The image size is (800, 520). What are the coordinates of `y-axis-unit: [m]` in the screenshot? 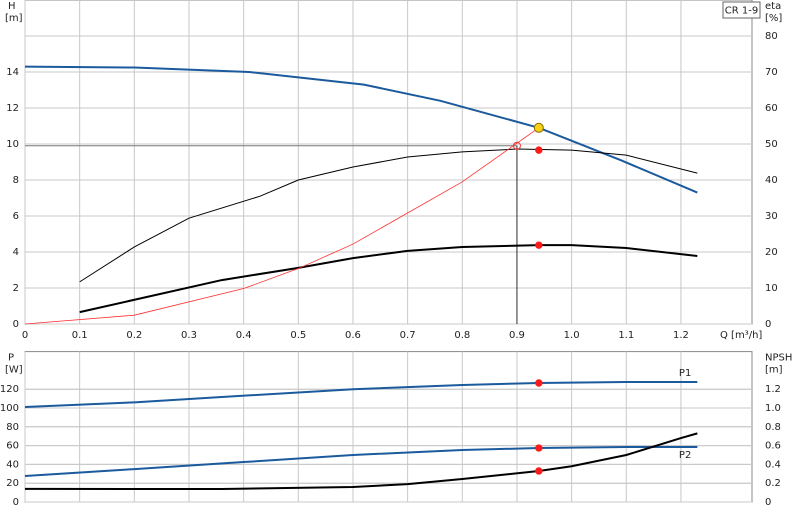 It's located at (14, 18).